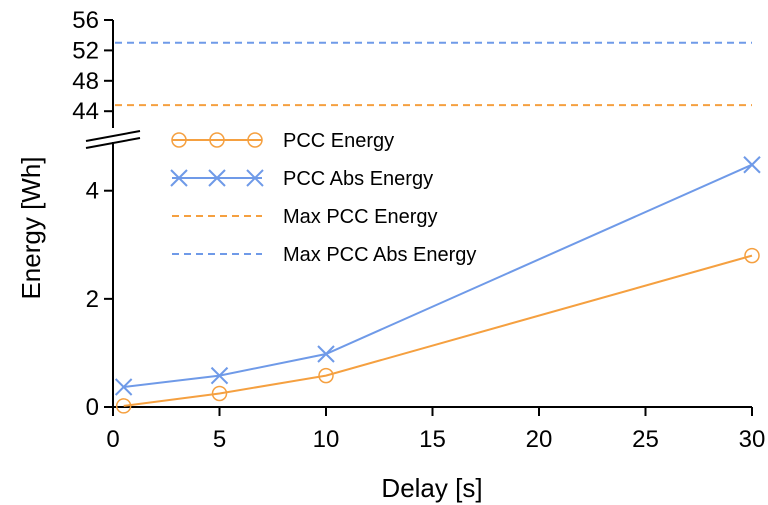 The width and height of the screenshot is (768, 505). I want to click on x-axis-title: Delay [s], so click(431, 488).